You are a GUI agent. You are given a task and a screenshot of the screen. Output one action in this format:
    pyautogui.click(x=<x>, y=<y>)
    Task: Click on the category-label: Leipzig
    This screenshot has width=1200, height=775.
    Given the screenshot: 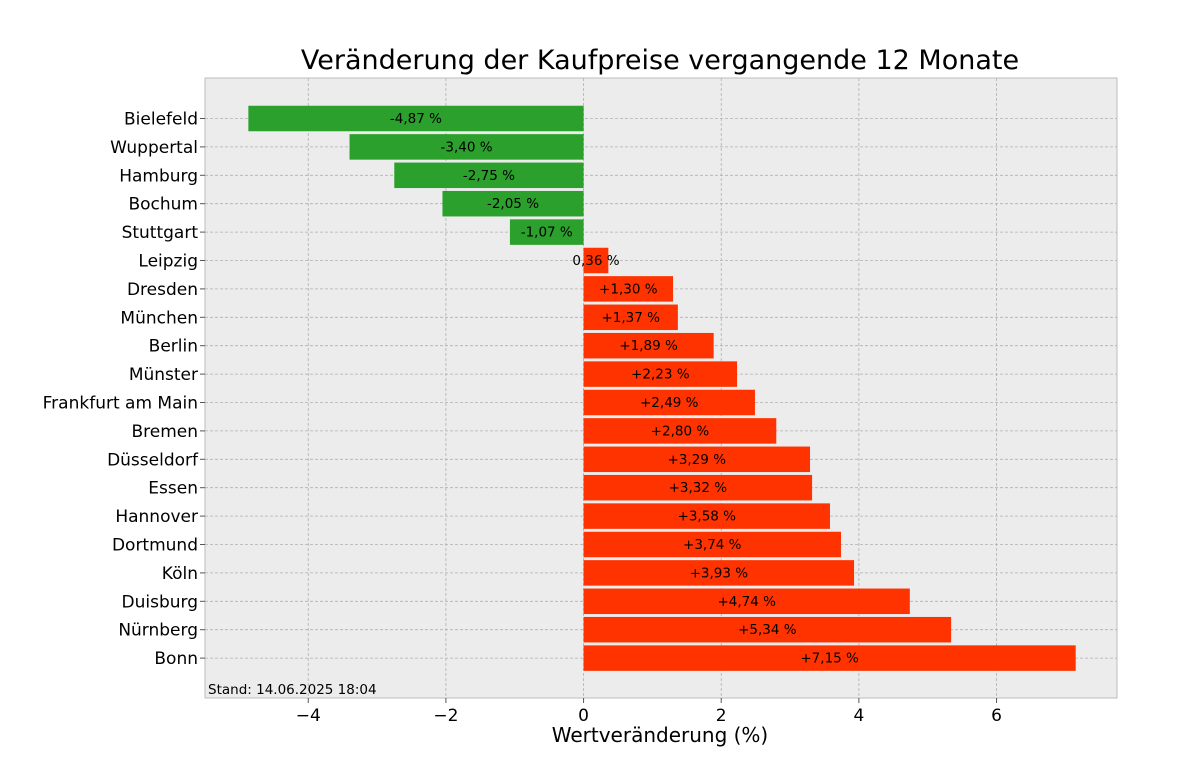 What is the action you would take?
    pyautogui.click(x=168, y=262)
    